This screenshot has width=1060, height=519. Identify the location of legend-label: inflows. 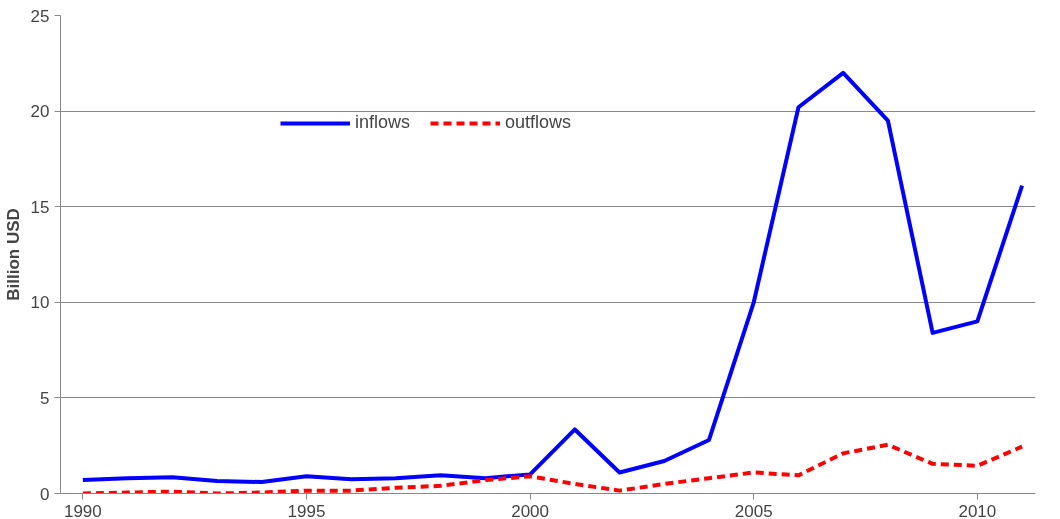
(383, 122).